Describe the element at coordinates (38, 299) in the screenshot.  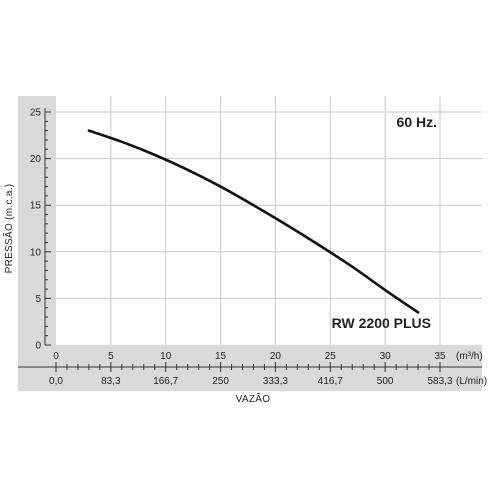
I see `y-tick-label: 5` at that location.